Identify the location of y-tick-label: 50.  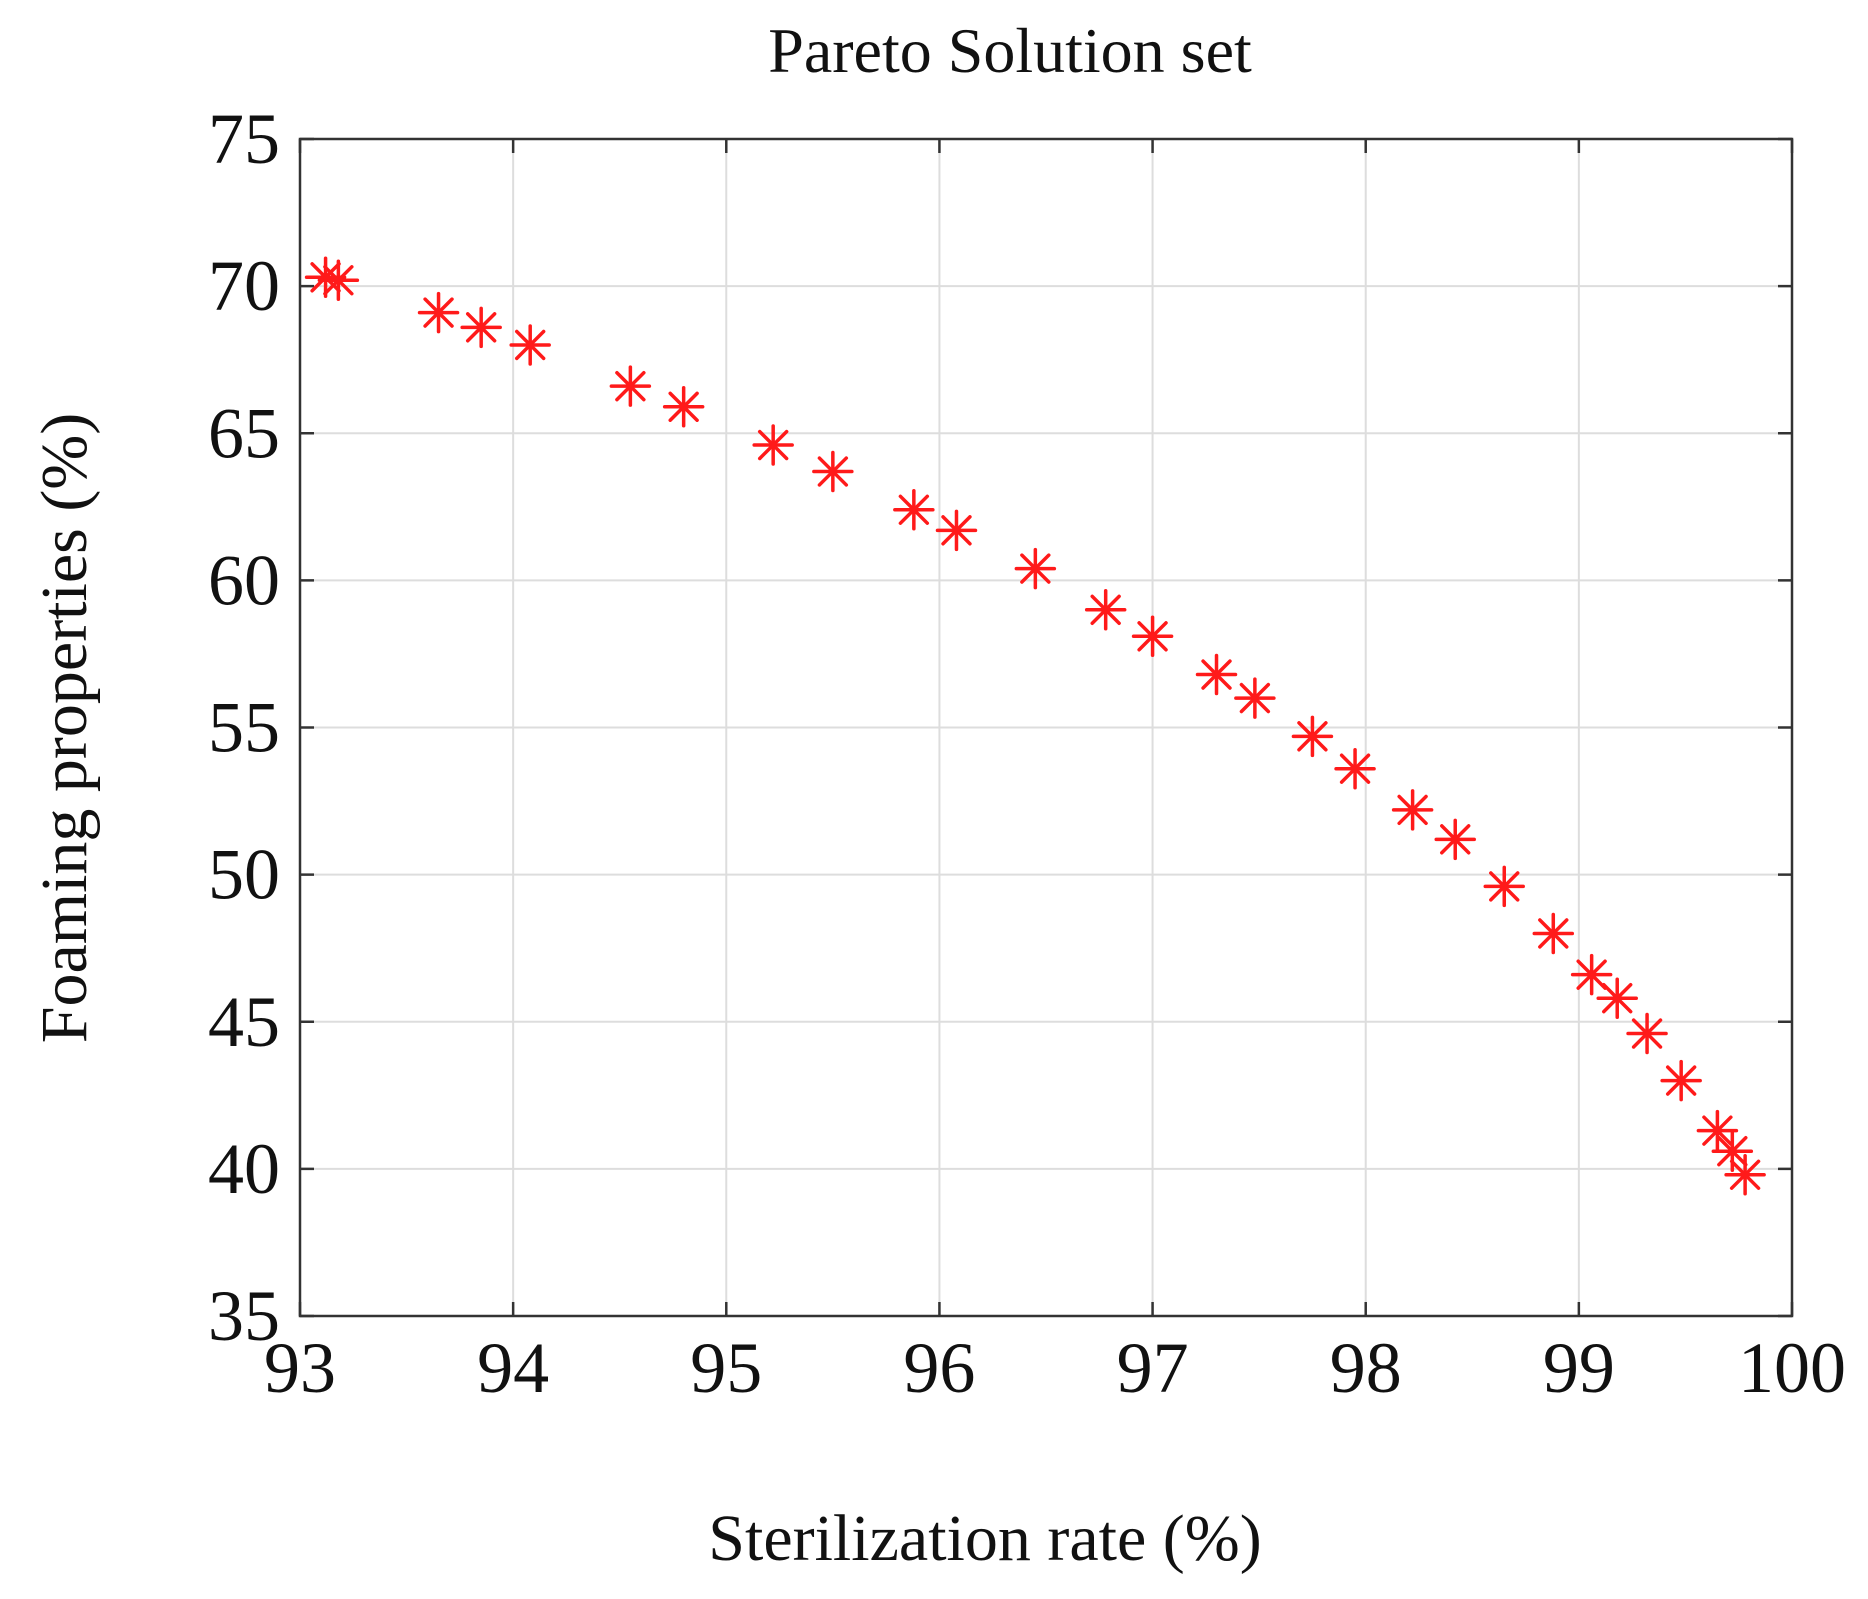
(244, 875).